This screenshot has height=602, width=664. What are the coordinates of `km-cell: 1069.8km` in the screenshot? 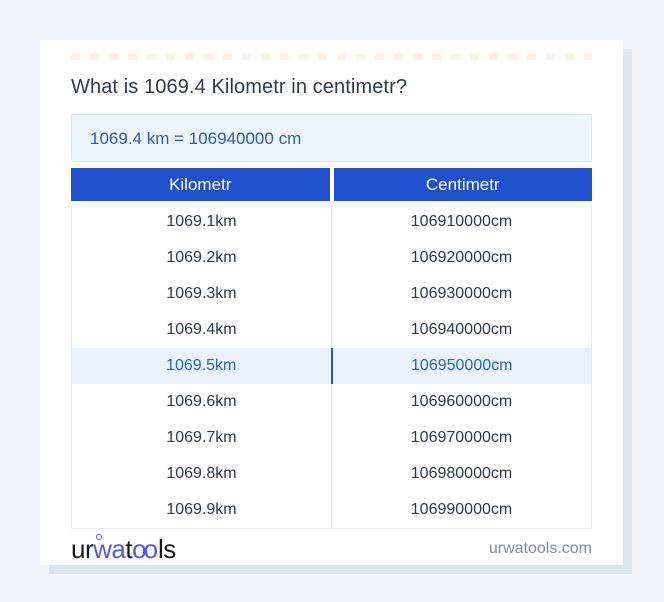 It's located at (201, 474).